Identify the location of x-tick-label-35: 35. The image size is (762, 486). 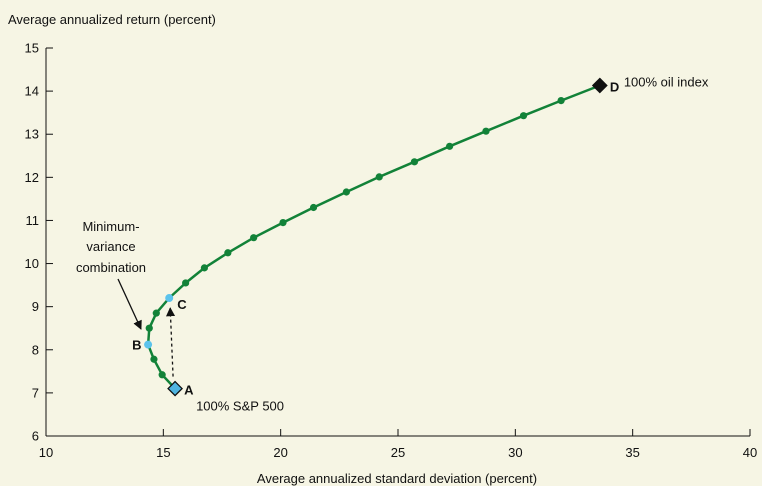
(632, 452).